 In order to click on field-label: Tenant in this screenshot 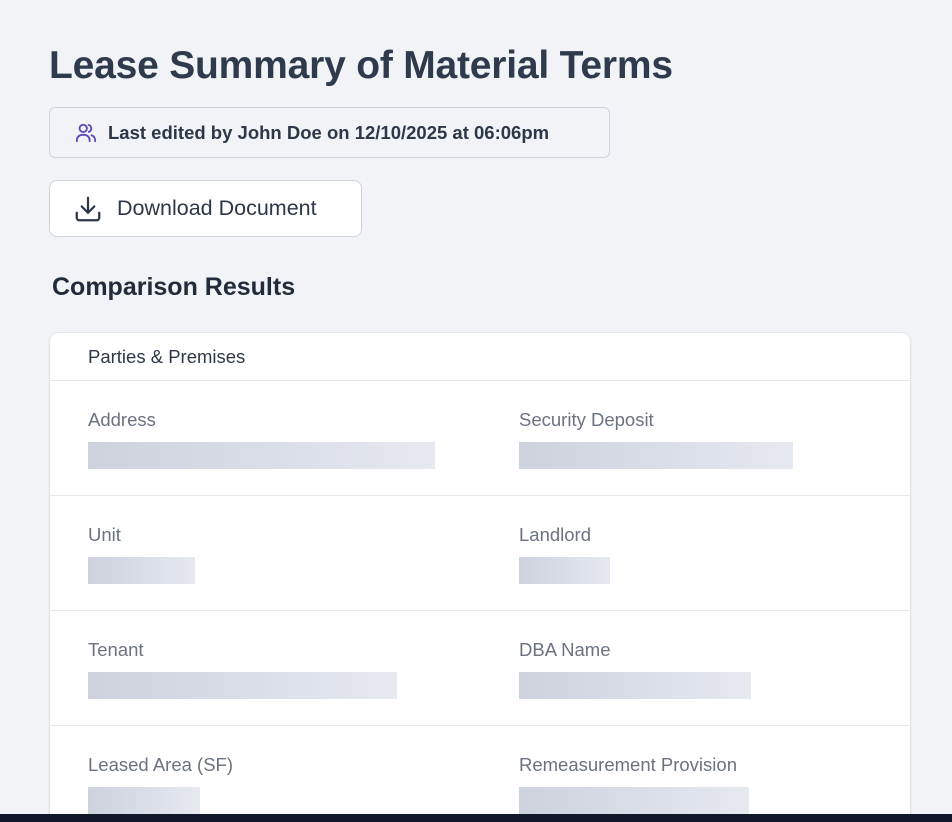, I will do `click(116, 649)`.